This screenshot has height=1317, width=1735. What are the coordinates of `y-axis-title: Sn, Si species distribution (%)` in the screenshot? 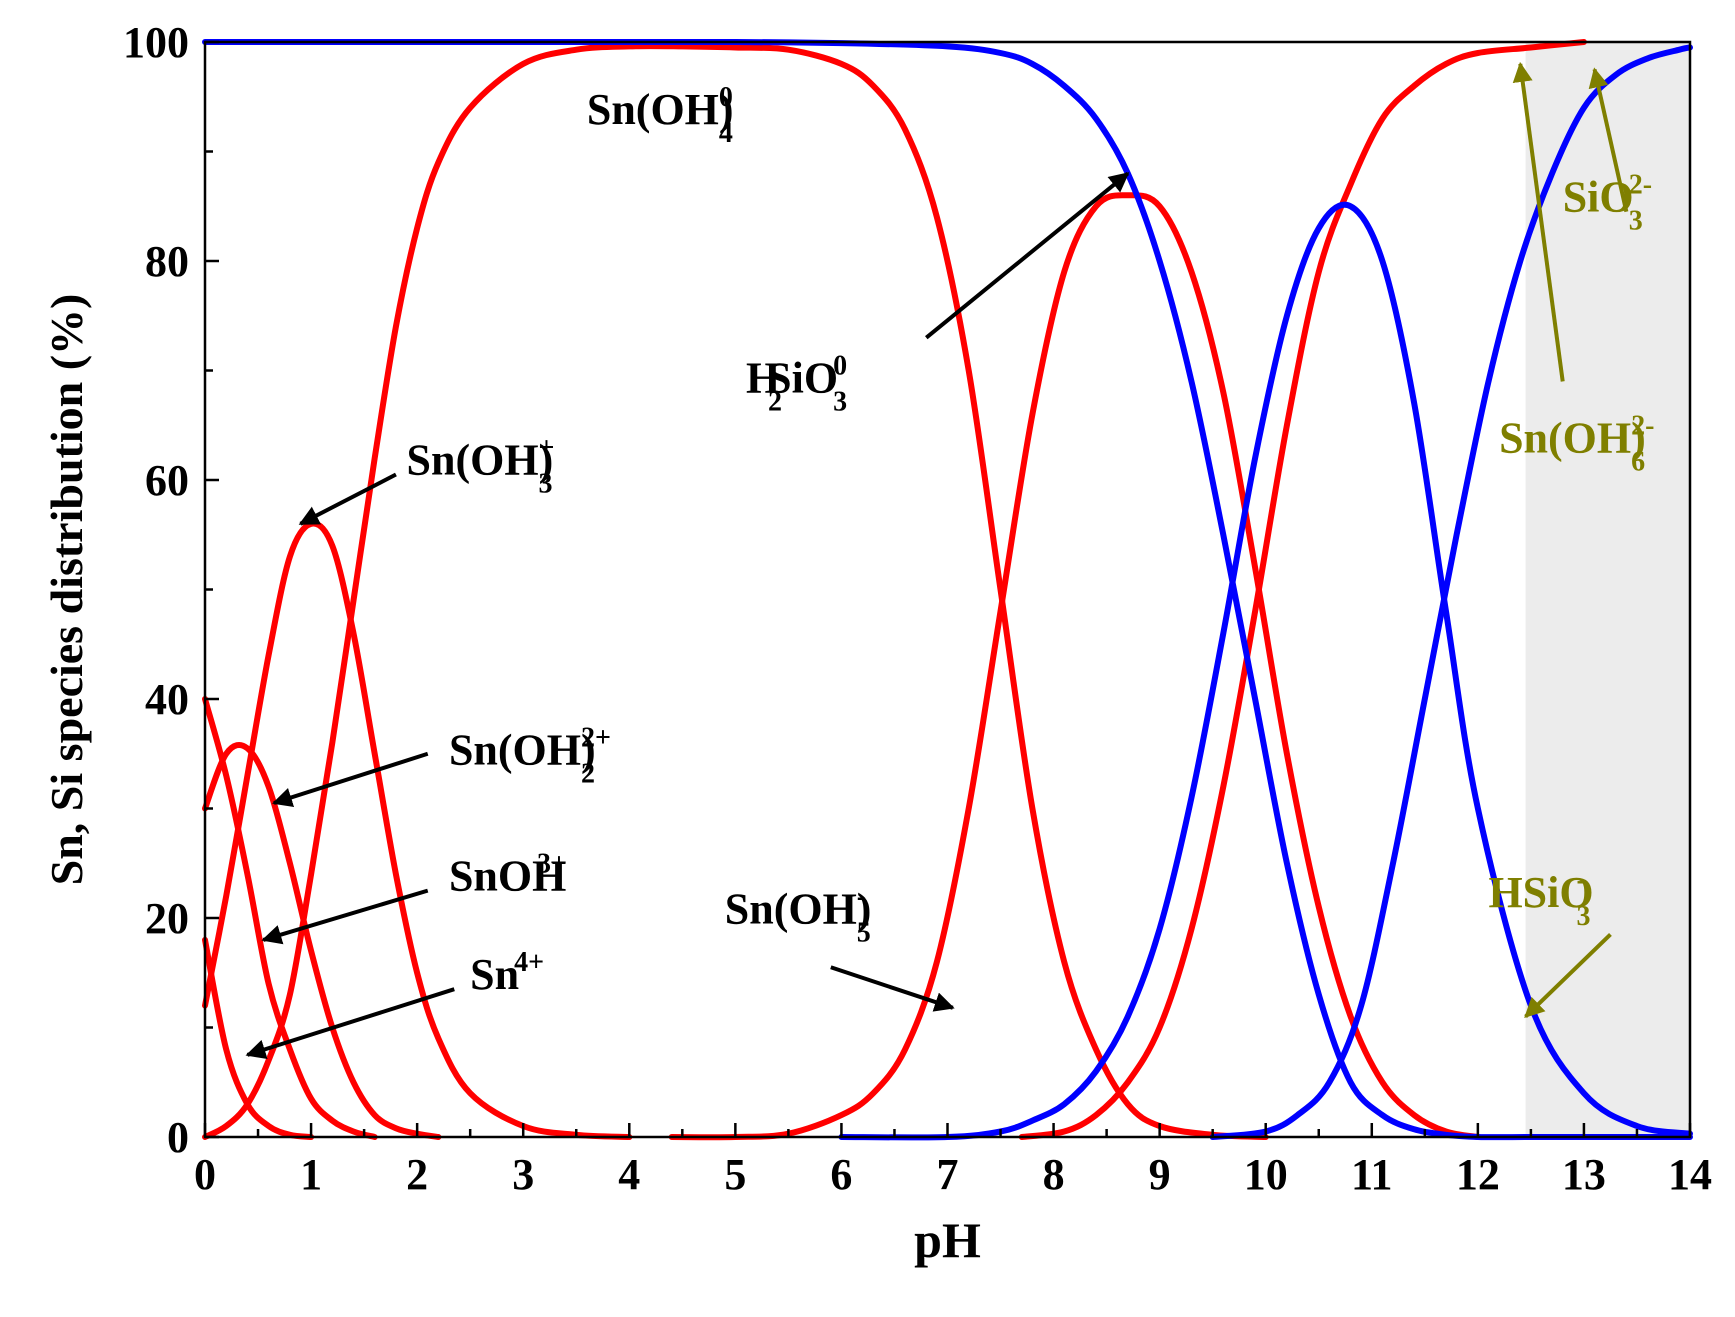 It's located at (66, 590).